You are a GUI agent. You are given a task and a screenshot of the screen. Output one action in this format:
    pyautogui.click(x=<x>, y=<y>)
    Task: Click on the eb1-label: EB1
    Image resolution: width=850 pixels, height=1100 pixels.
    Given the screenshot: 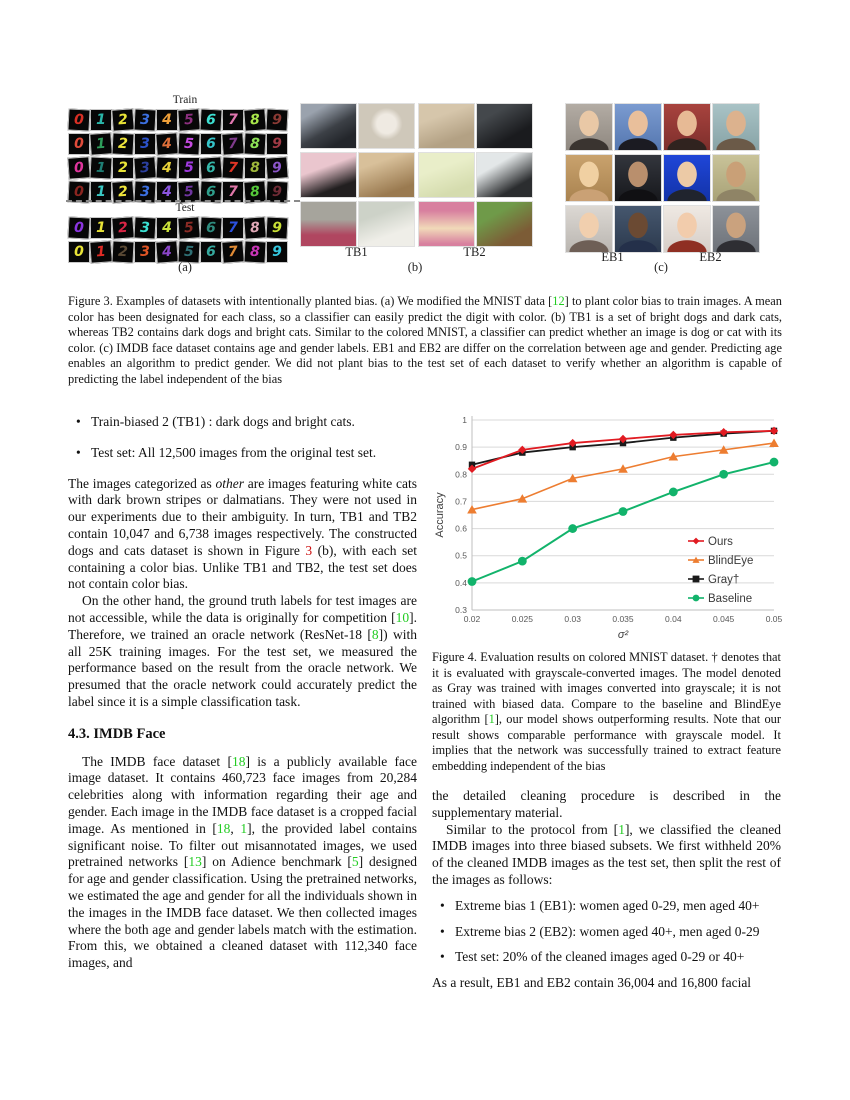 What is the action you would take?
    pyautogui.click(x=612, y=257)
    